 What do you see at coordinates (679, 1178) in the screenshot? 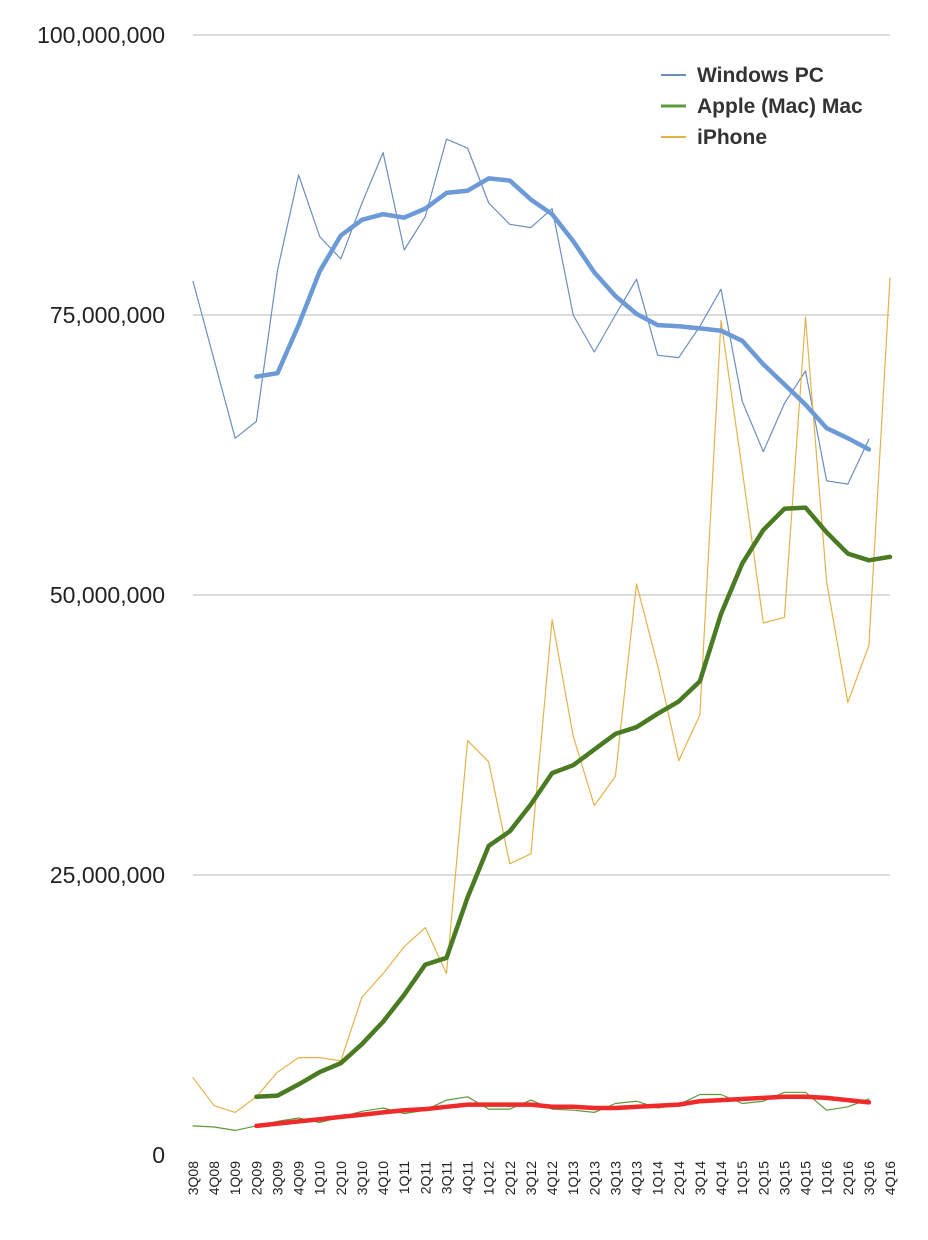
I see `x-tick-label: 2Q14` at bounding box center [679, 1178].